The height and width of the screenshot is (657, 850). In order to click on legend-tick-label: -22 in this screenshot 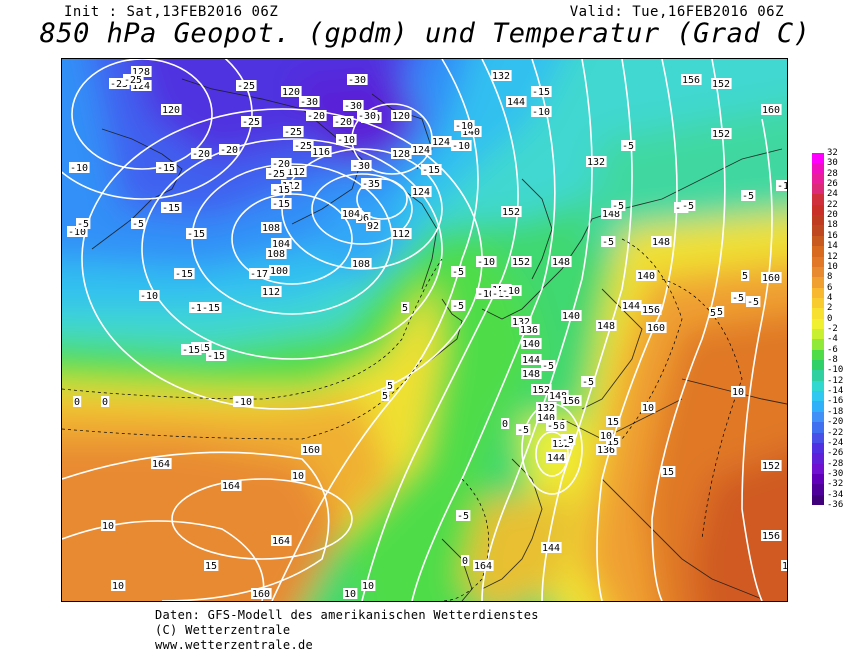, I will do `click(835, 432)`.